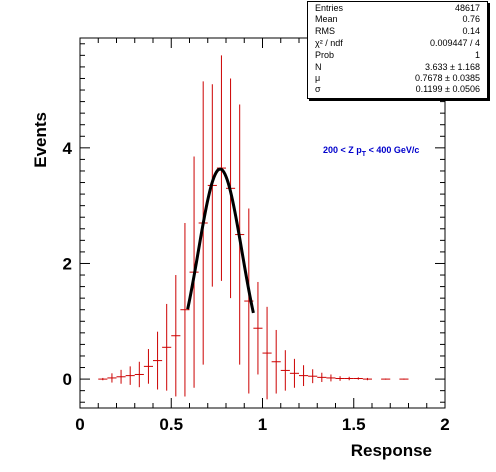  I want to click on stat-row-rms: RMS 0.14, so click(397, 31).